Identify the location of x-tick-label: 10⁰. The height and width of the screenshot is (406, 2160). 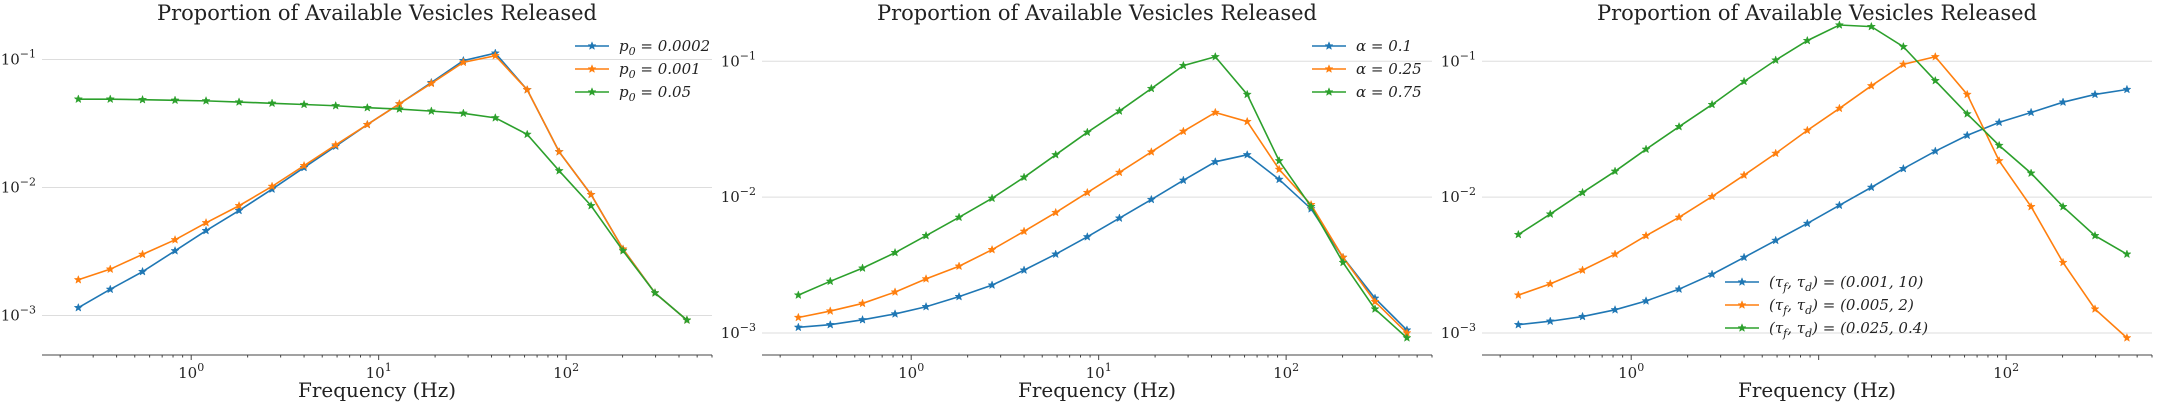
(911, 371).